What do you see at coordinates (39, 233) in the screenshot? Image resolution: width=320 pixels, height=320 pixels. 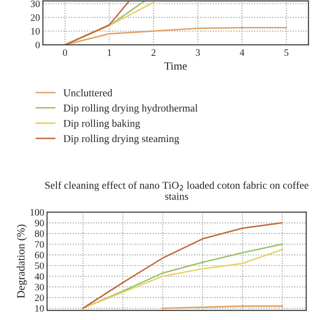 I see `y-tick-label: 80` at bounding box center [39, 233].